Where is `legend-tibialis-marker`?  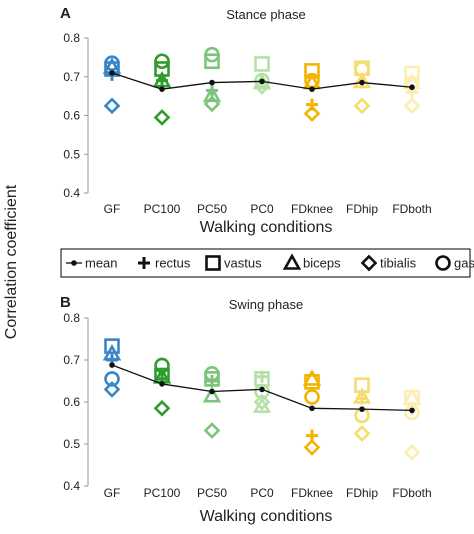
legend-tibialis-marker is located at coordinates (369, 263).